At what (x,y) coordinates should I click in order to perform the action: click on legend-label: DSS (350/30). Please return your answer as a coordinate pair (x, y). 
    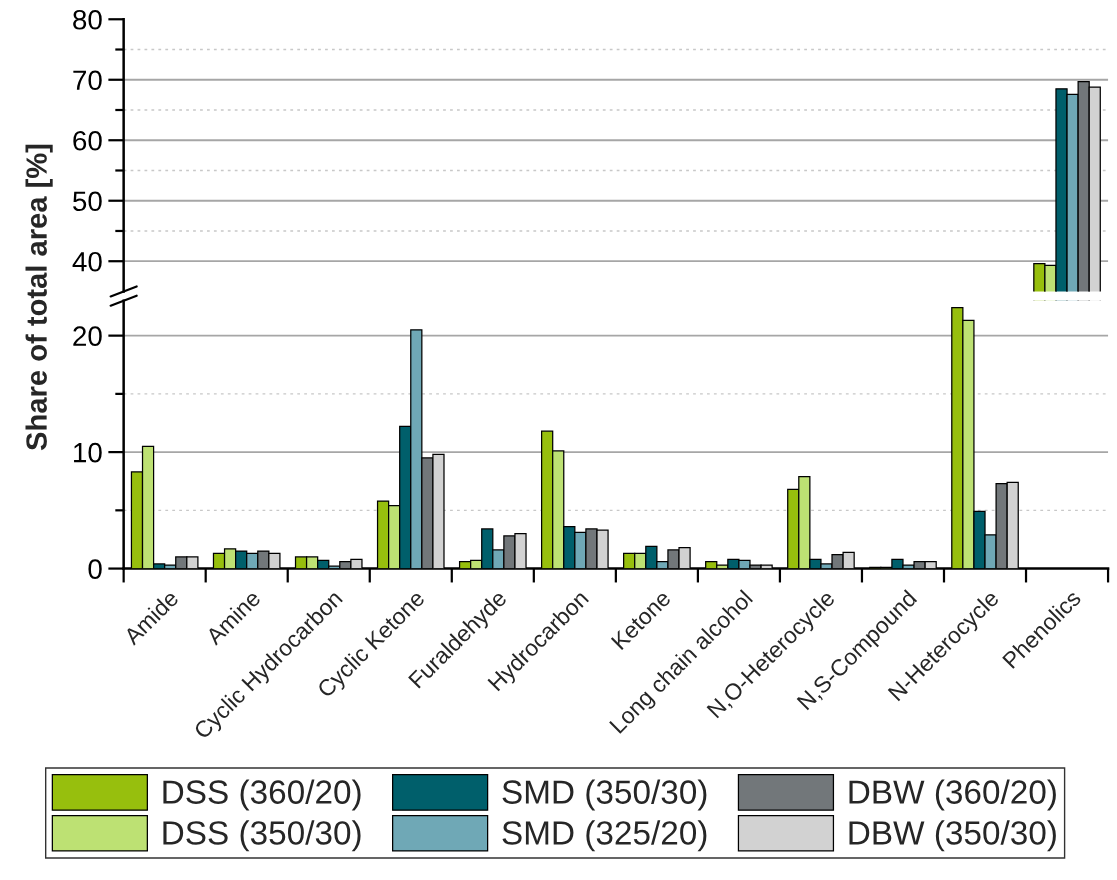
    Looking at the image, I should click on (262, 836).